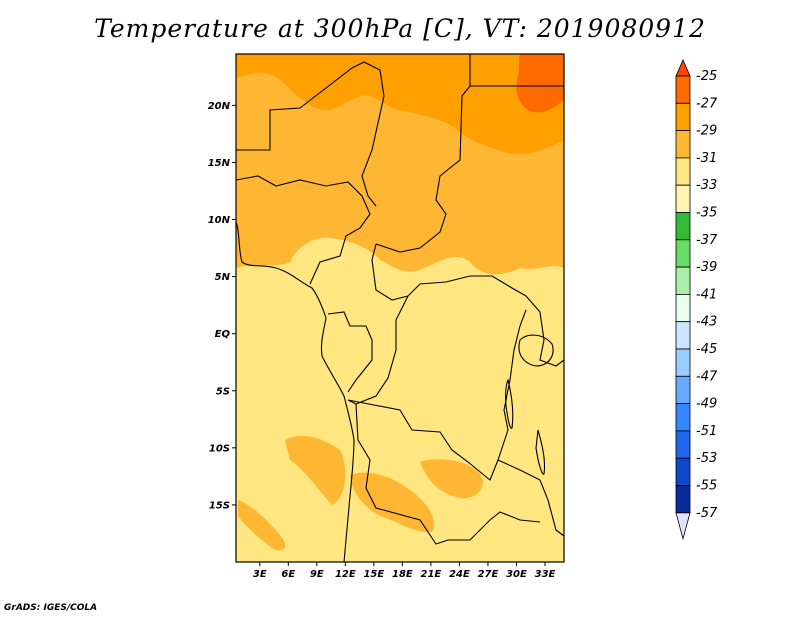  What do you see at coordinates (222, 306) in the screenshot?
I see `latitude-axis: 20N 15N 10N 5N EQ 5S 10S 15S` at bounding box center [222, 306].